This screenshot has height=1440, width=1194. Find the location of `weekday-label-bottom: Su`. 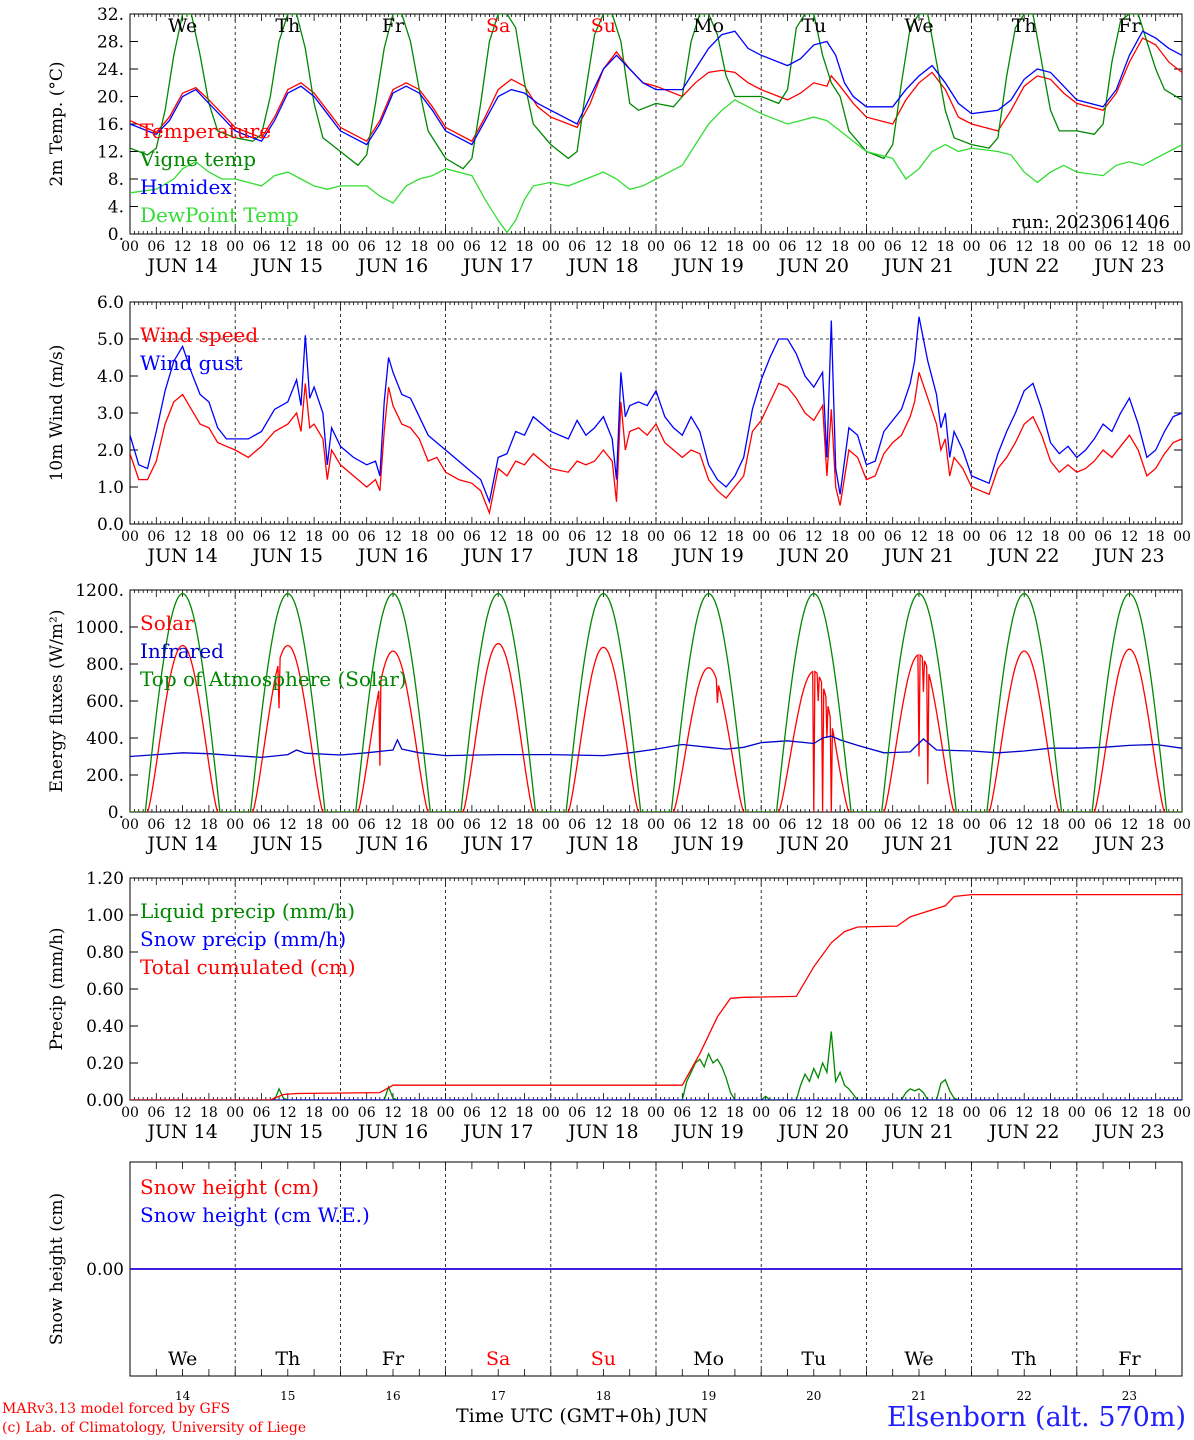

weekday-label-bottom: Su is located at coordinates (603, 1359).